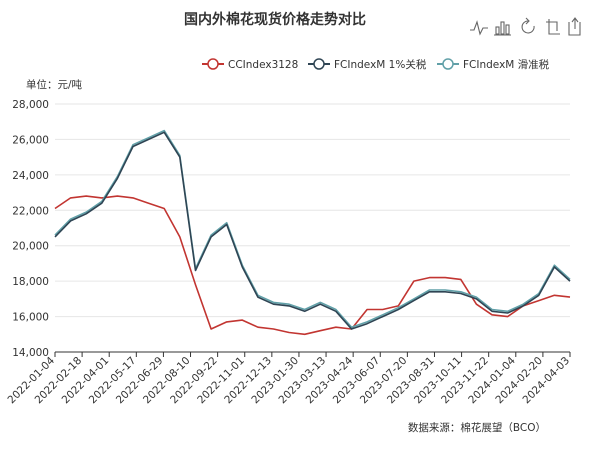 The height and width of the screenshot is (455, 600). Describe the element at coordinates (528, 25) in the screenshot. I see `restore-icon` at that location.